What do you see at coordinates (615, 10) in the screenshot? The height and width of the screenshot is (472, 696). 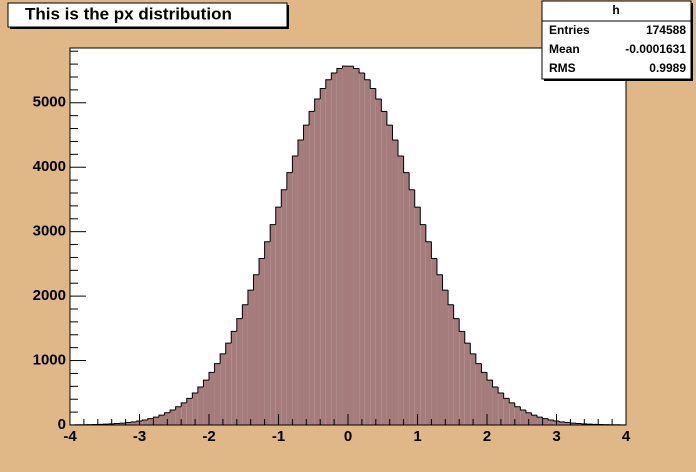 I see `stats-title: h` at bounding box center [615, 10].